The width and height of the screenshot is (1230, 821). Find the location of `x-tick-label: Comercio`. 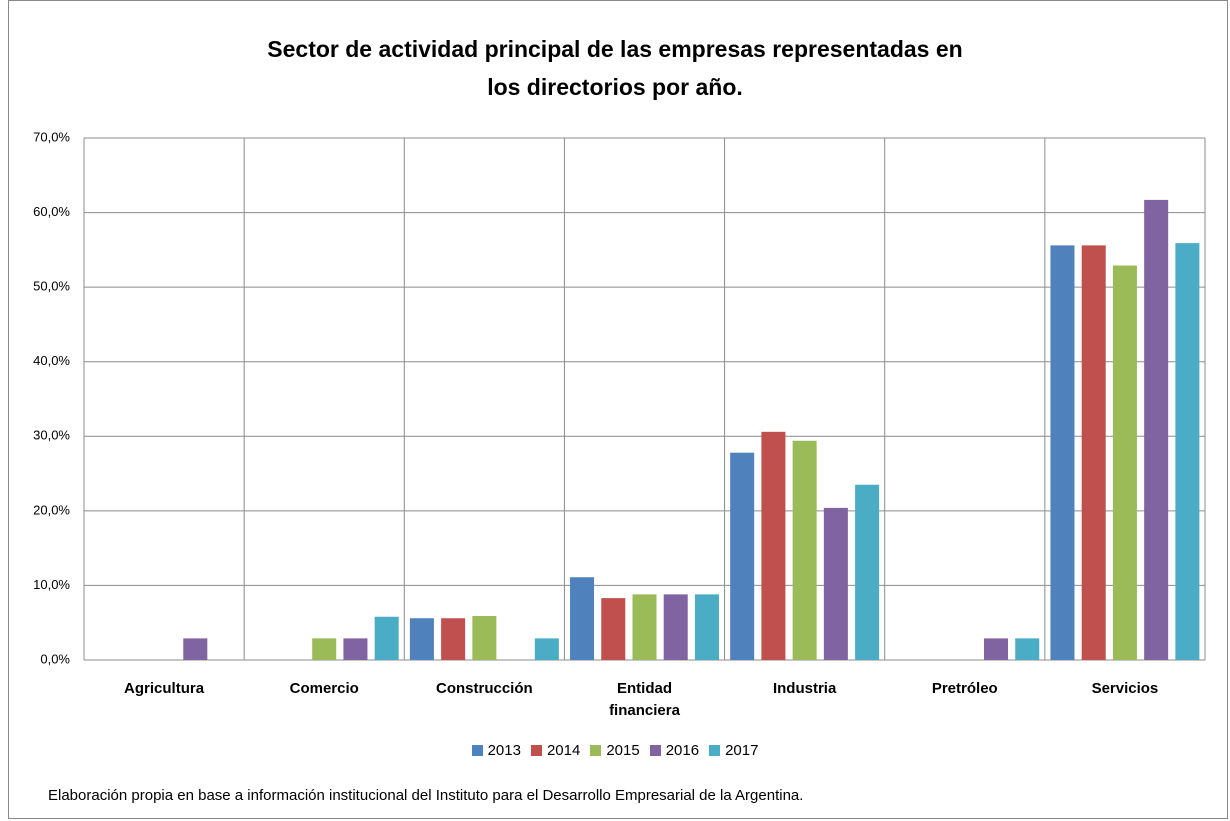

x-tick-label: Comercio is located at coordinates (324, 688).